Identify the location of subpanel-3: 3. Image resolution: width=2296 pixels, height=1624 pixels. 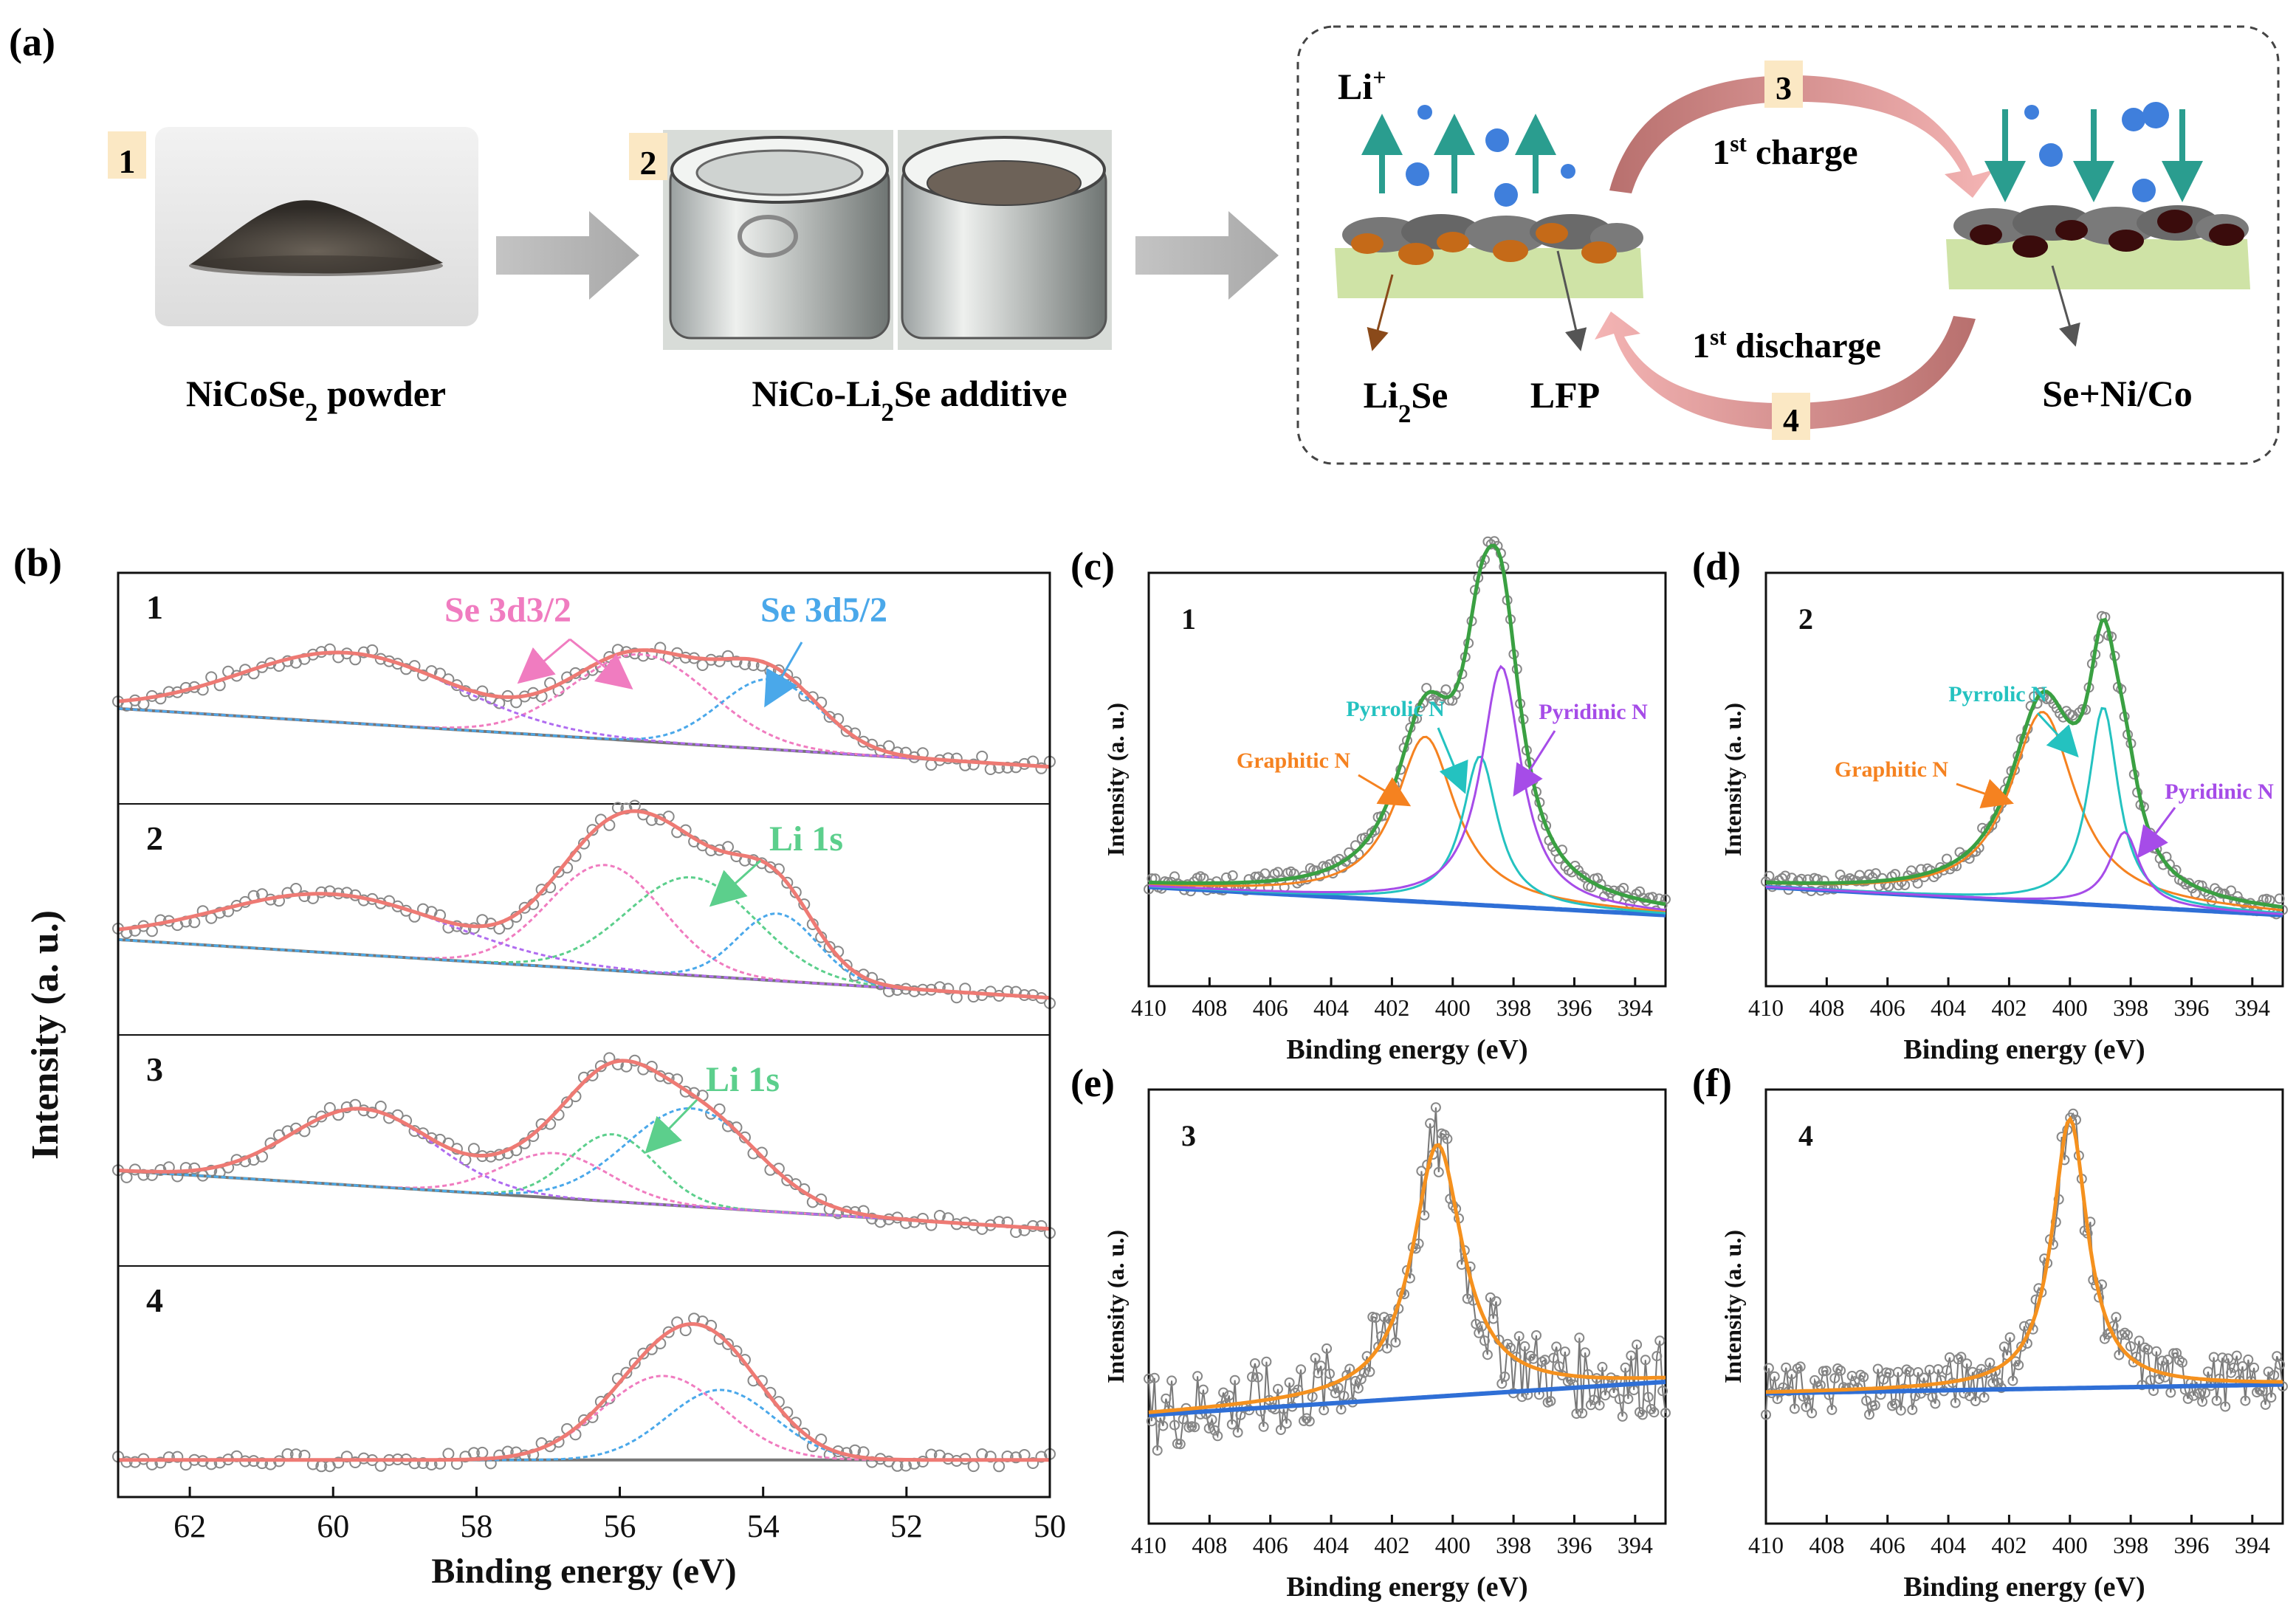
(584, 1144).